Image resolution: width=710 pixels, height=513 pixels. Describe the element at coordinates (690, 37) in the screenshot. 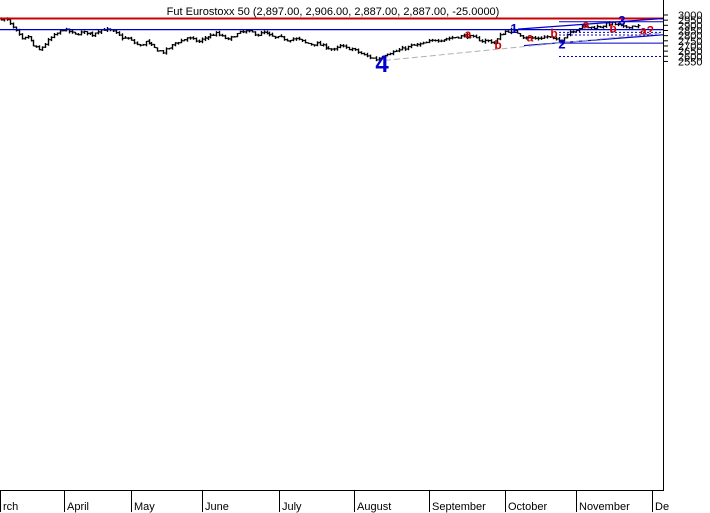

I see `y-tick-label: 2800` at that location.